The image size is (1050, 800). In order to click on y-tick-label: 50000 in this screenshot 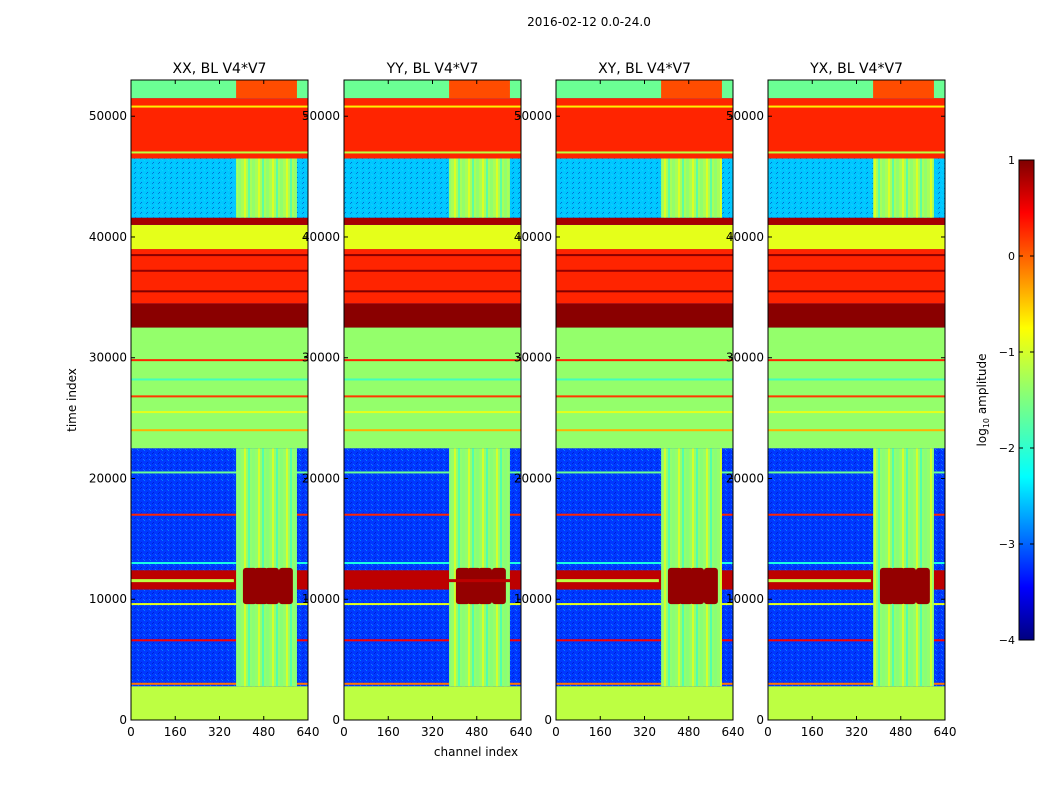, I will do `click(533, 116)`.